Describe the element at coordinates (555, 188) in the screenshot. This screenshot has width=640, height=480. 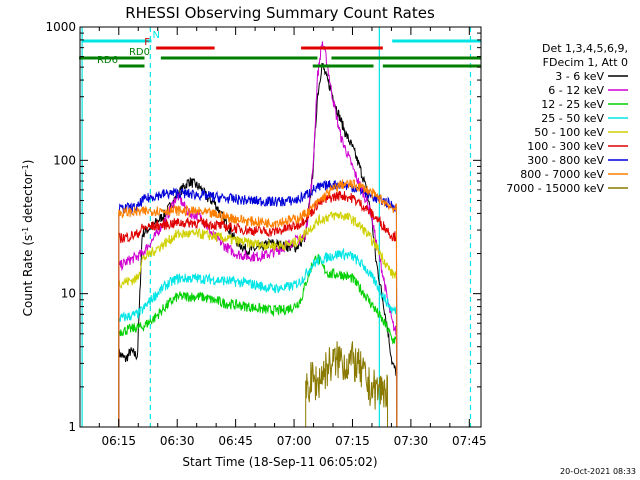
I see `legend-label-7000-15000-kev: 7000 - 15000 keV` at that location.